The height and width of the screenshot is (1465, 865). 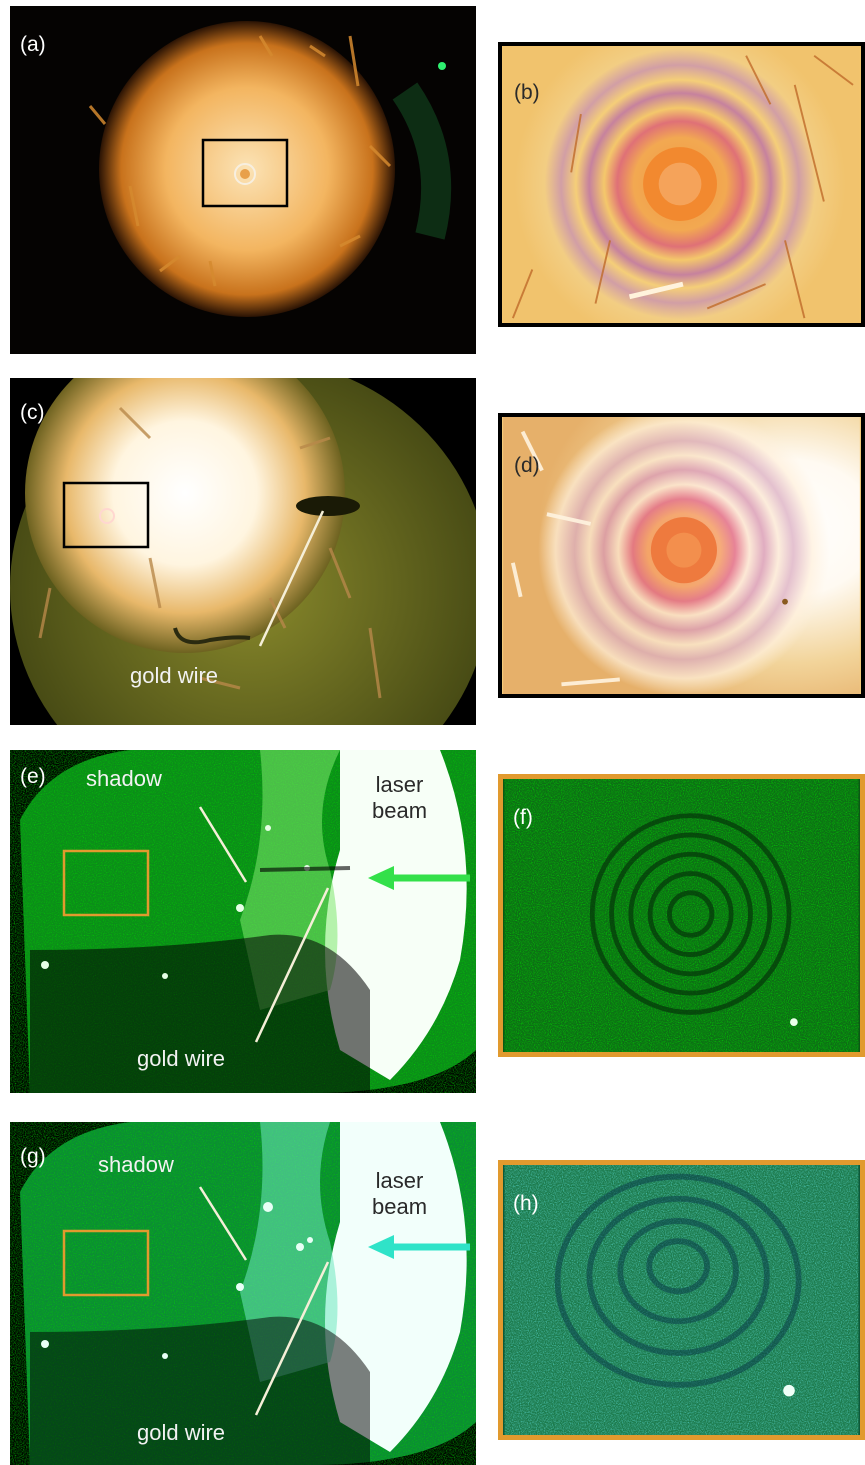 I want to click on inset-frame-c, so click(x=106, y=515).